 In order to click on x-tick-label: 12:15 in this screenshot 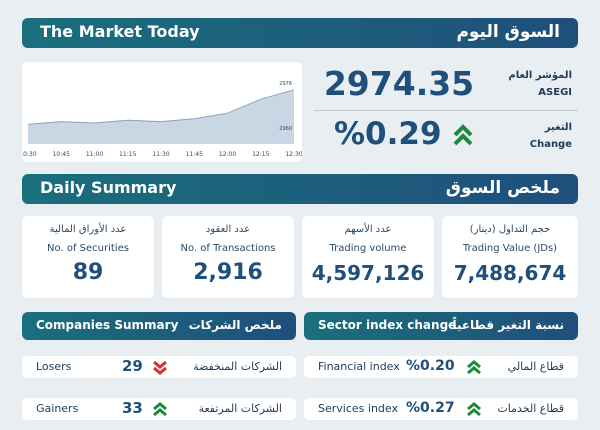, I will do `click(260, 154)`.